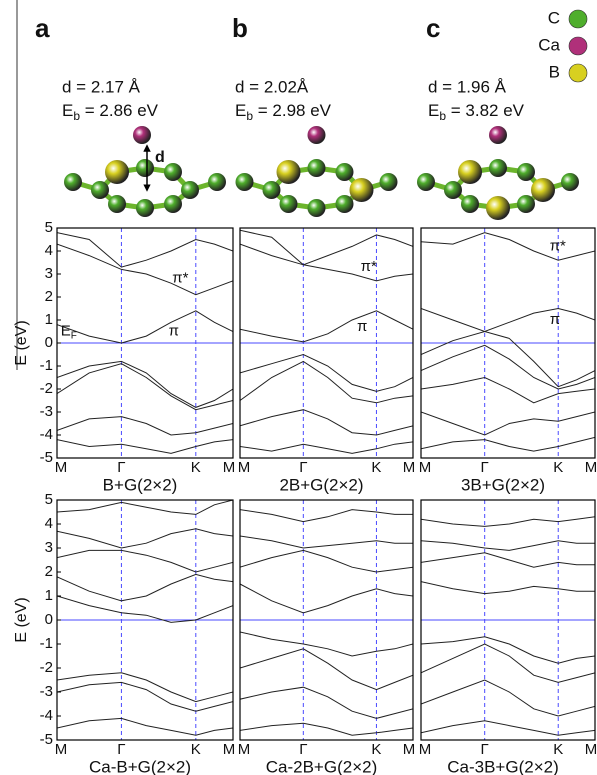  I want to click on panel-label: a, so click(42, 28).